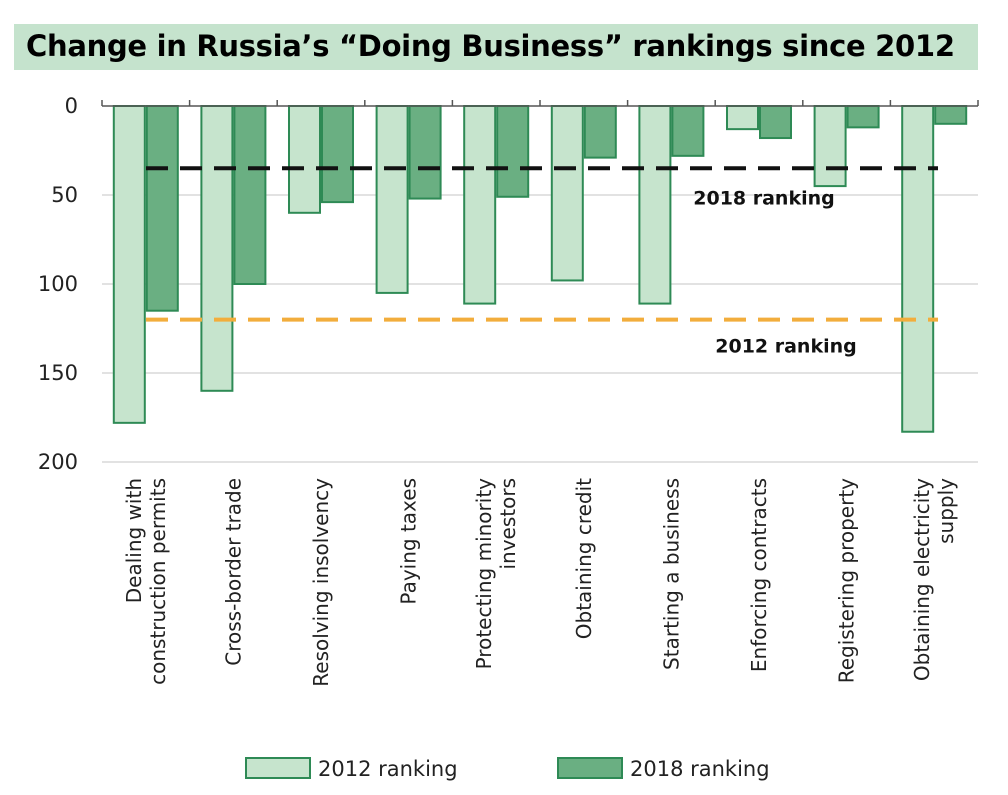  Describe the element at coordinates (847, 580) in the screenshot. I see `category-label: Registering property` at that location.